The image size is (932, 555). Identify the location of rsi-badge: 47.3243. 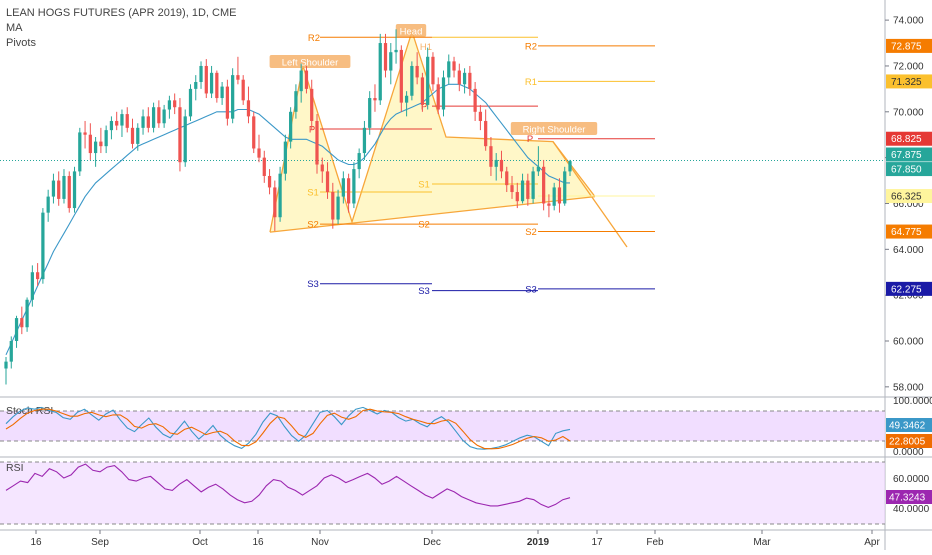
(907, 498).